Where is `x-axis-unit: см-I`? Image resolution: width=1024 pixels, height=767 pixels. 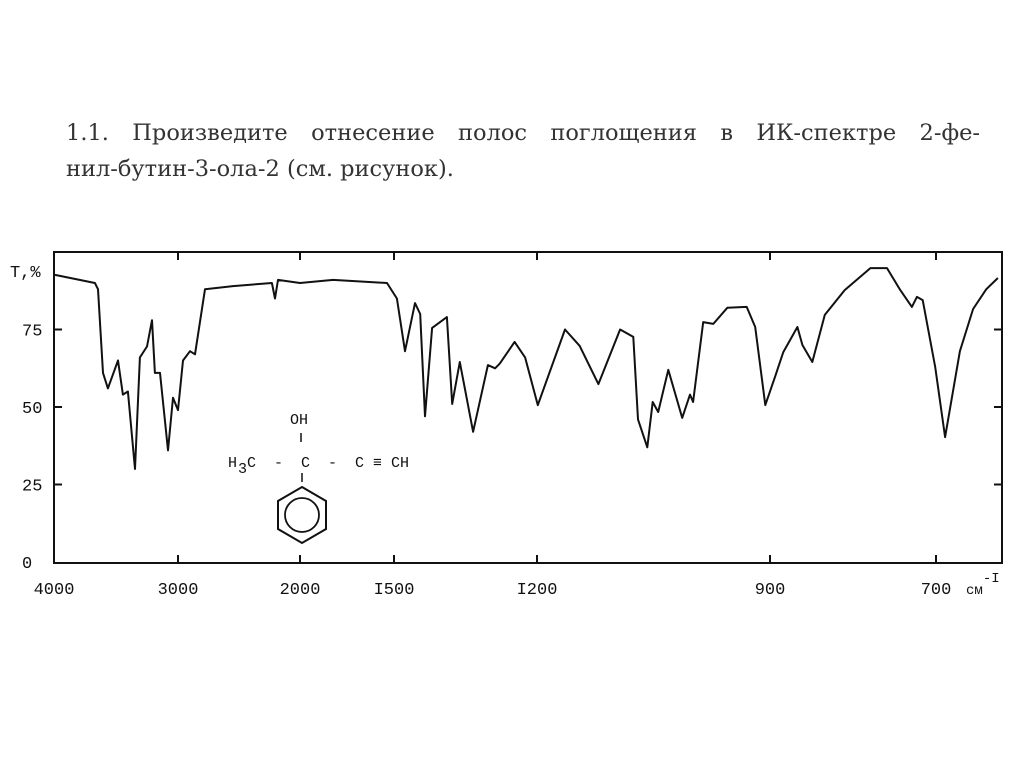
x-axis-unit: см-I is located at coordinates (983, 585).